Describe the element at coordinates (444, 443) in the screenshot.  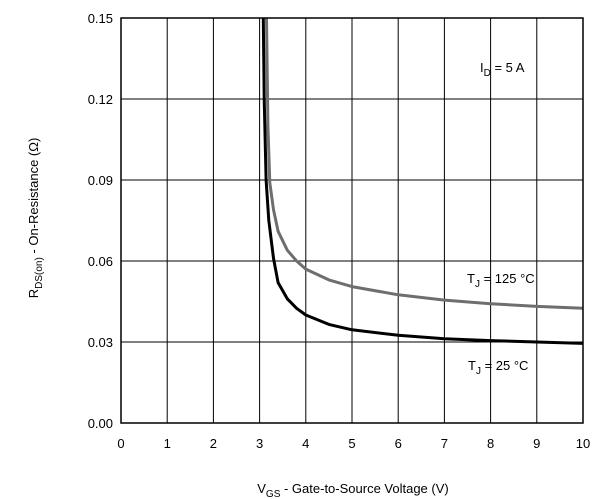
I see `x-tick-label: 7` at that location.